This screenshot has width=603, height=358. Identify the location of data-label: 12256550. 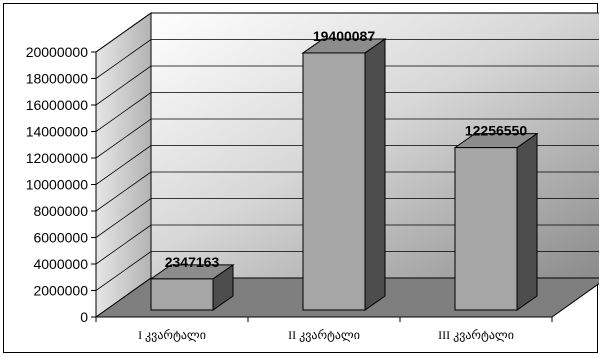
(496, 131).